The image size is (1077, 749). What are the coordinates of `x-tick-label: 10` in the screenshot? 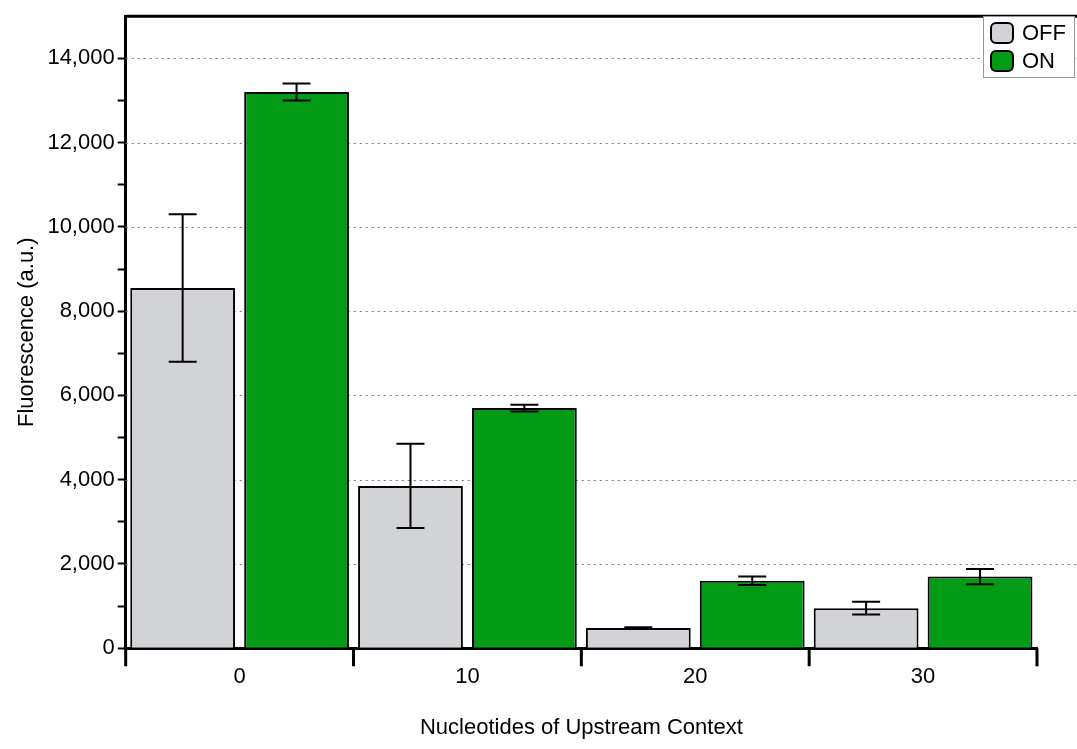 It's located at (467, 676).